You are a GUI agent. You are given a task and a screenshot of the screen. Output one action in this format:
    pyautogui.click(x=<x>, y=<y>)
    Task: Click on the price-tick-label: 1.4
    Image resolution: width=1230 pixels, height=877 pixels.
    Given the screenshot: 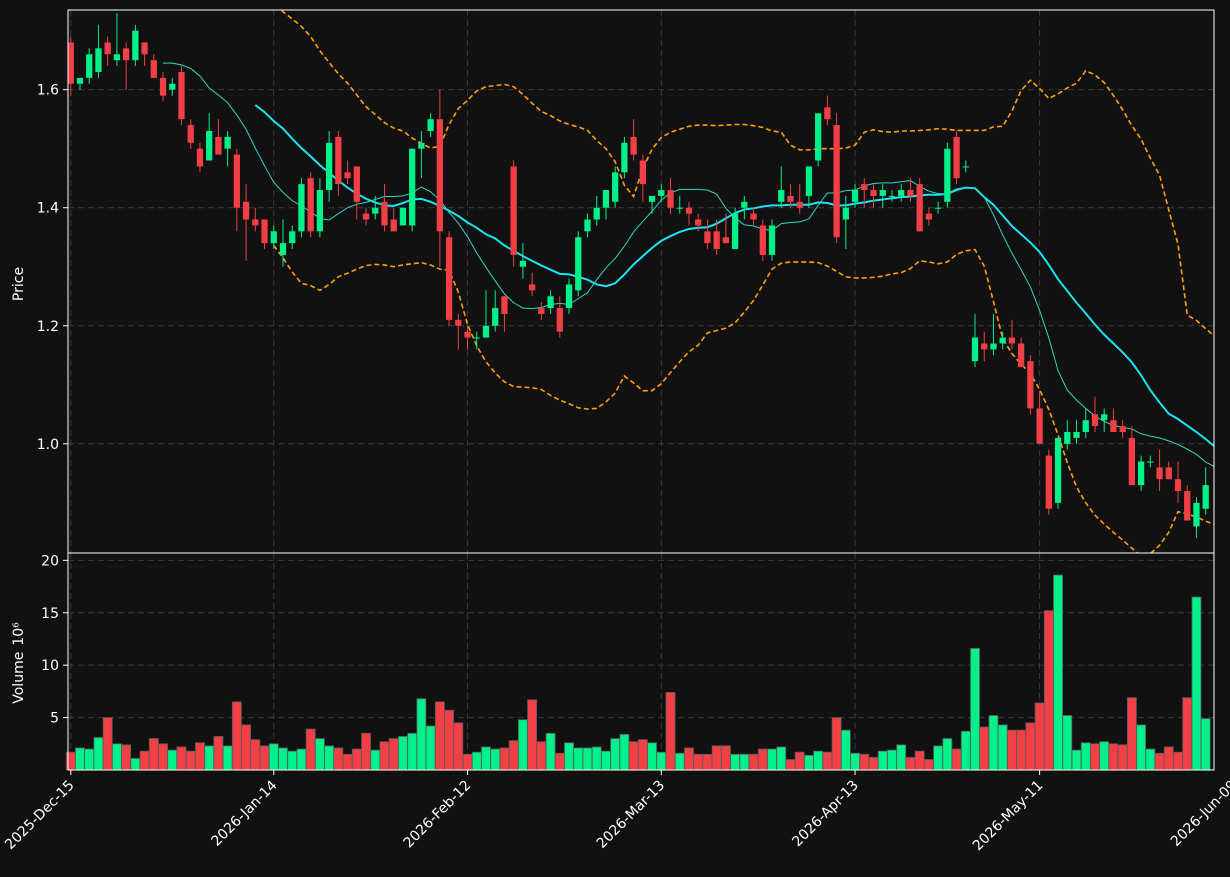 What is the action you would take?
    pyautogui.click(x=48, y=209)
    